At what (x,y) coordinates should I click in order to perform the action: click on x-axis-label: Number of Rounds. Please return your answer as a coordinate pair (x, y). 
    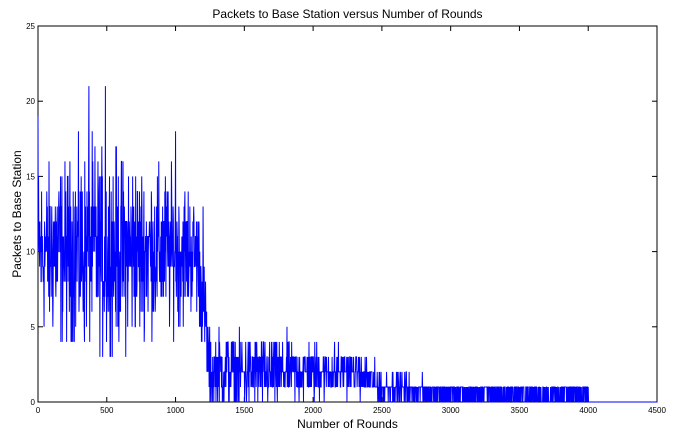
    Looking at the image, I should click on (347, 424).